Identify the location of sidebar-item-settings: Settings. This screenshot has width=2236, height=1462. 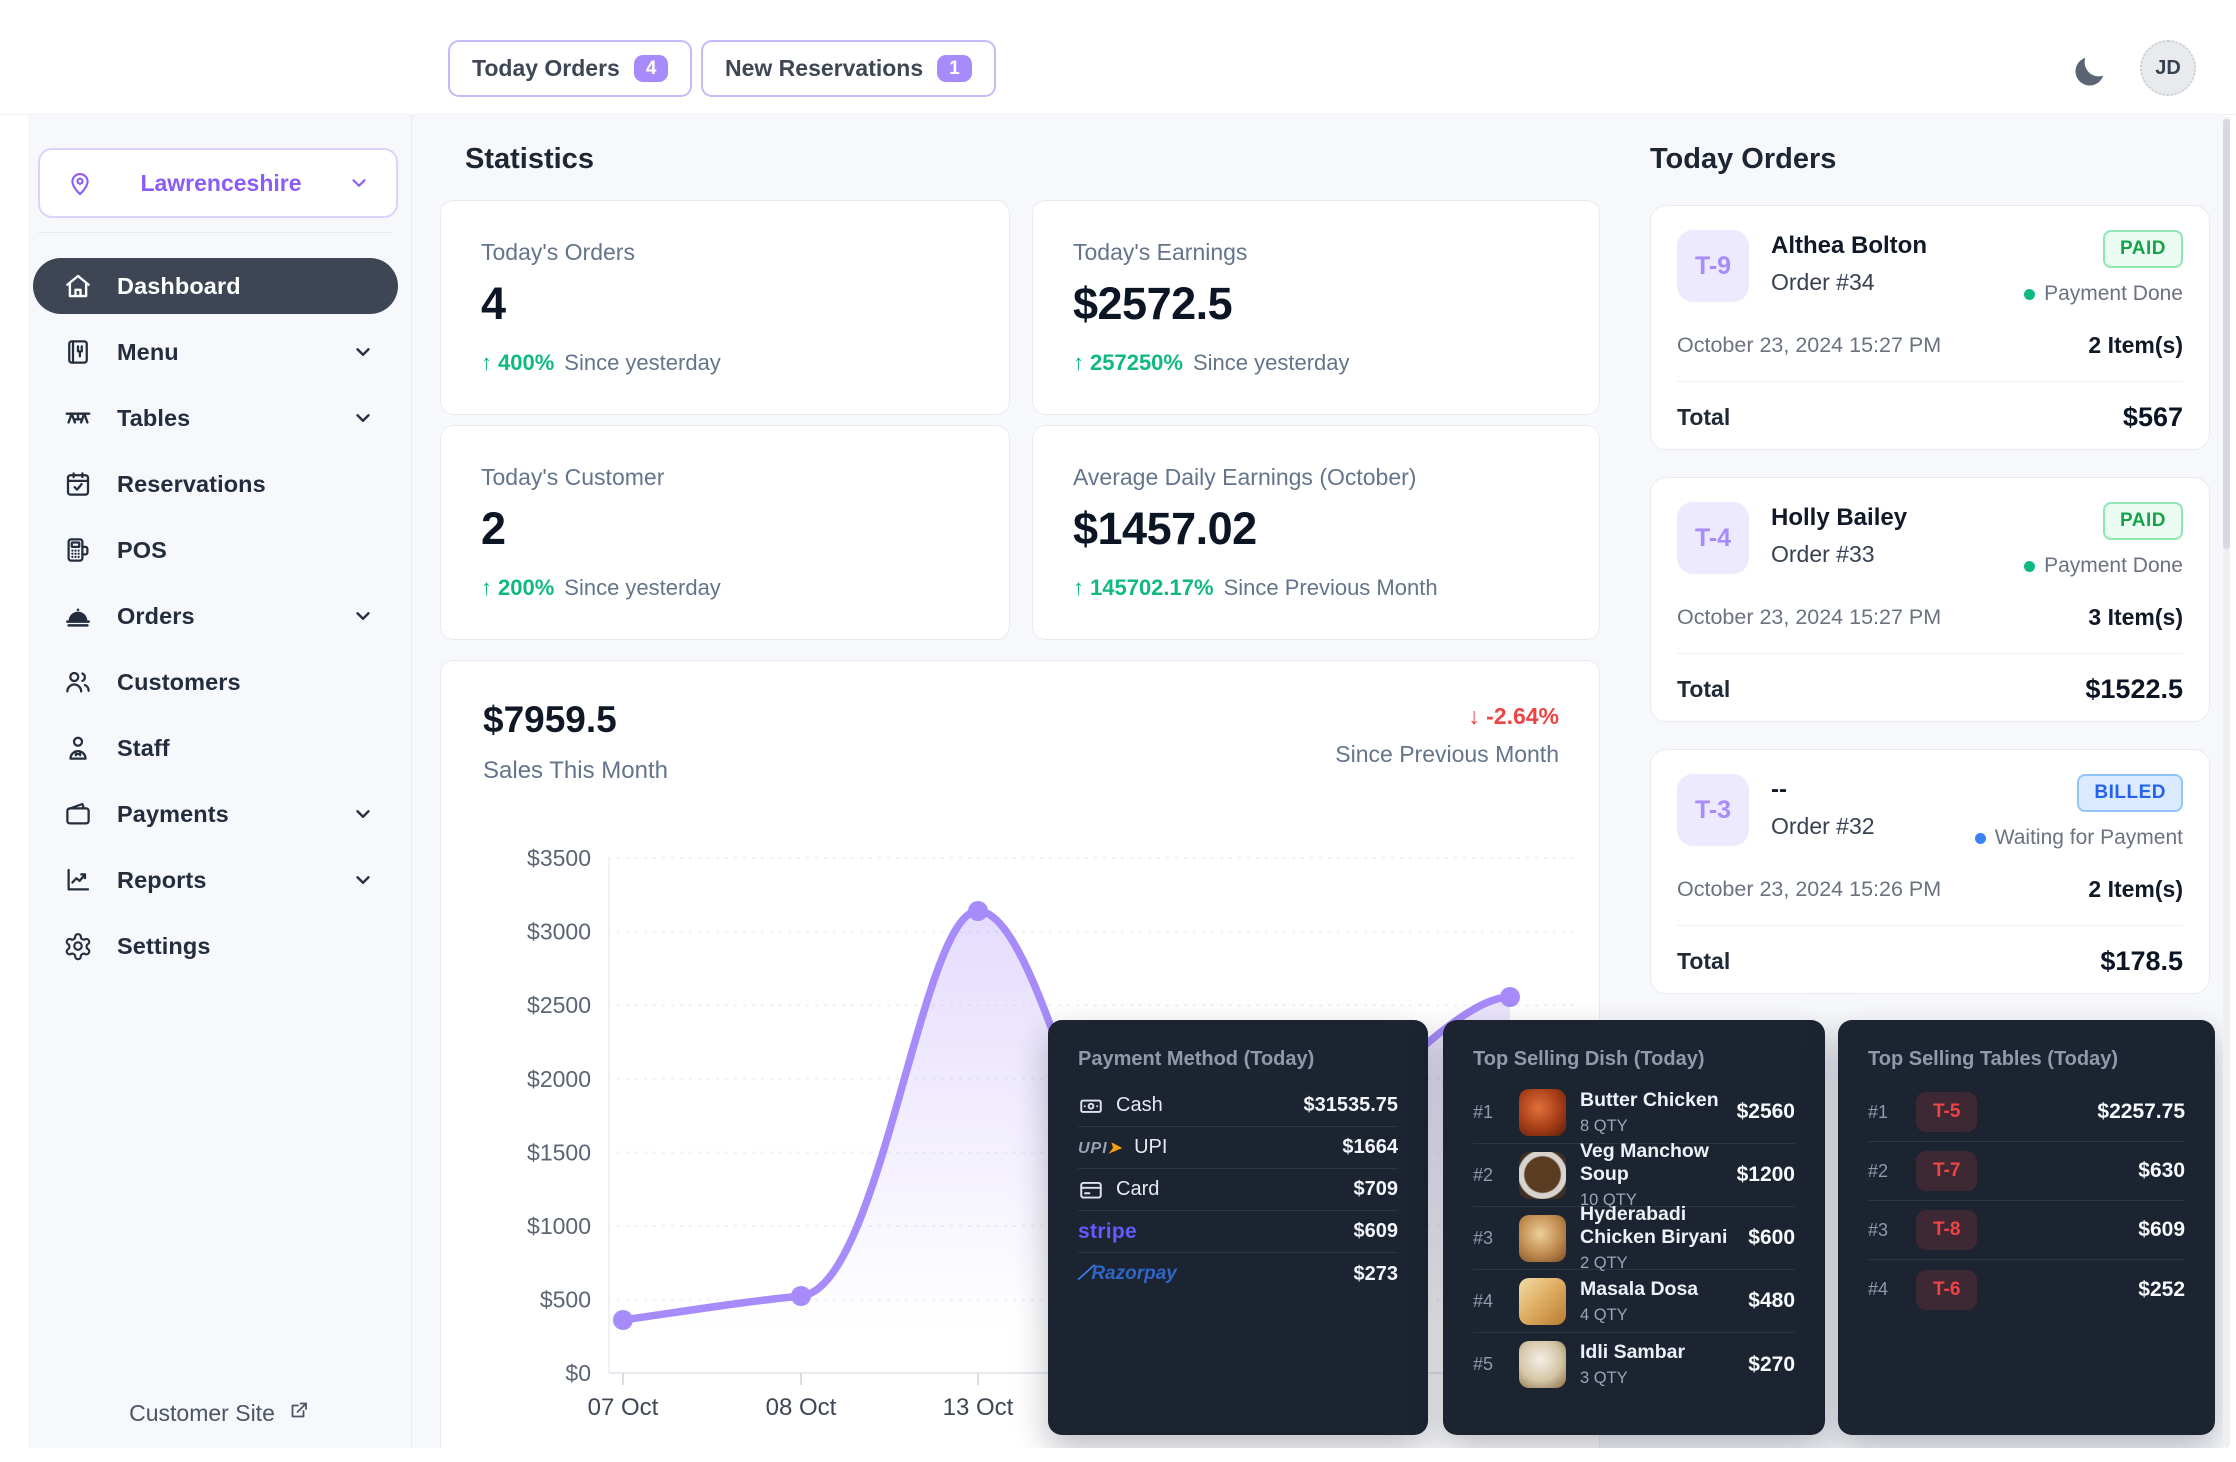
(215, 946).